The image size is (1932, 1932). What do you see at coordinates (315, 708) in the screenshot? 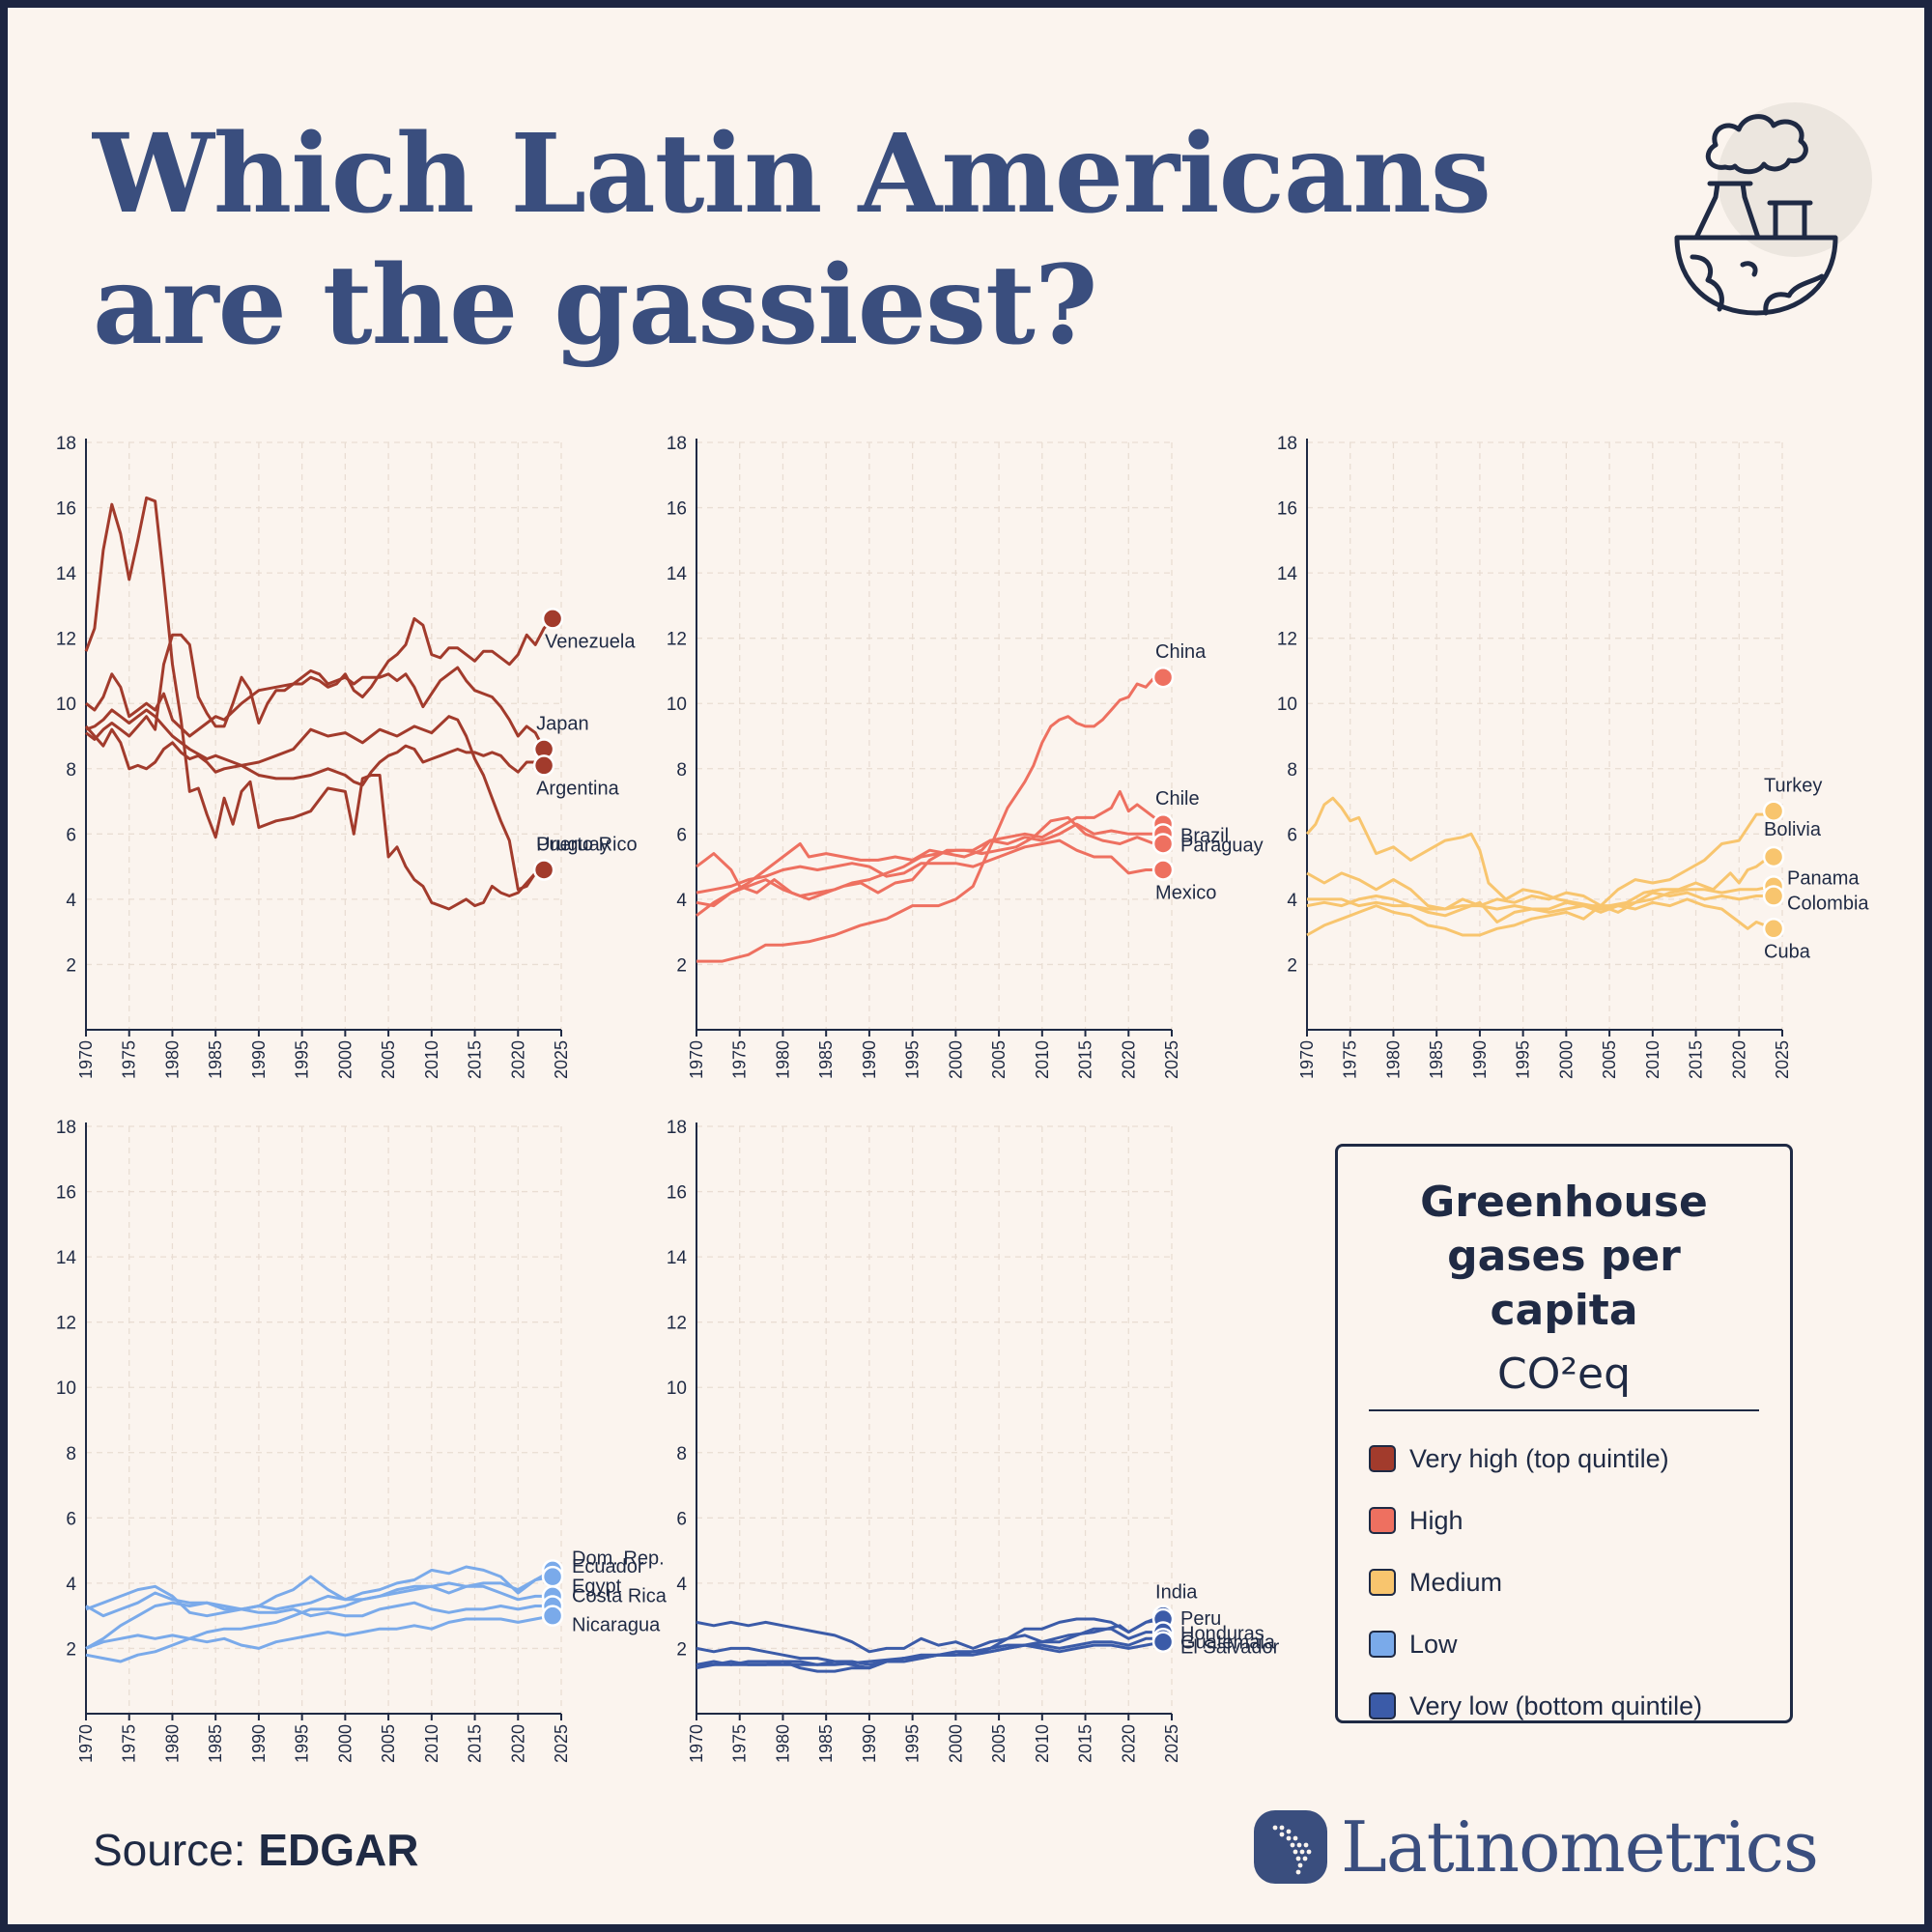
I see `series-line-japan` at bounding box center [315, 708].